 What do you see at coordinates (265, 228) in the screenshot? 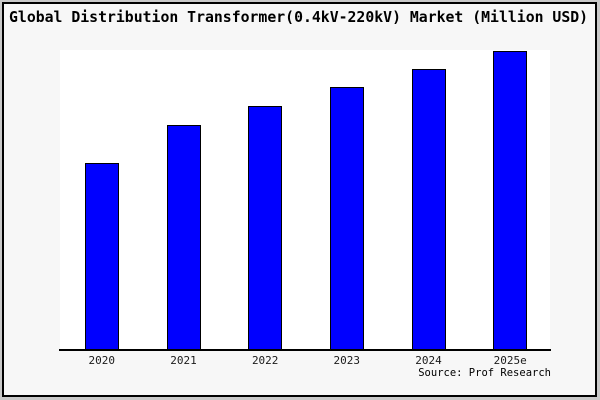
I see `bar-2022` at bounding box center [265, 228].